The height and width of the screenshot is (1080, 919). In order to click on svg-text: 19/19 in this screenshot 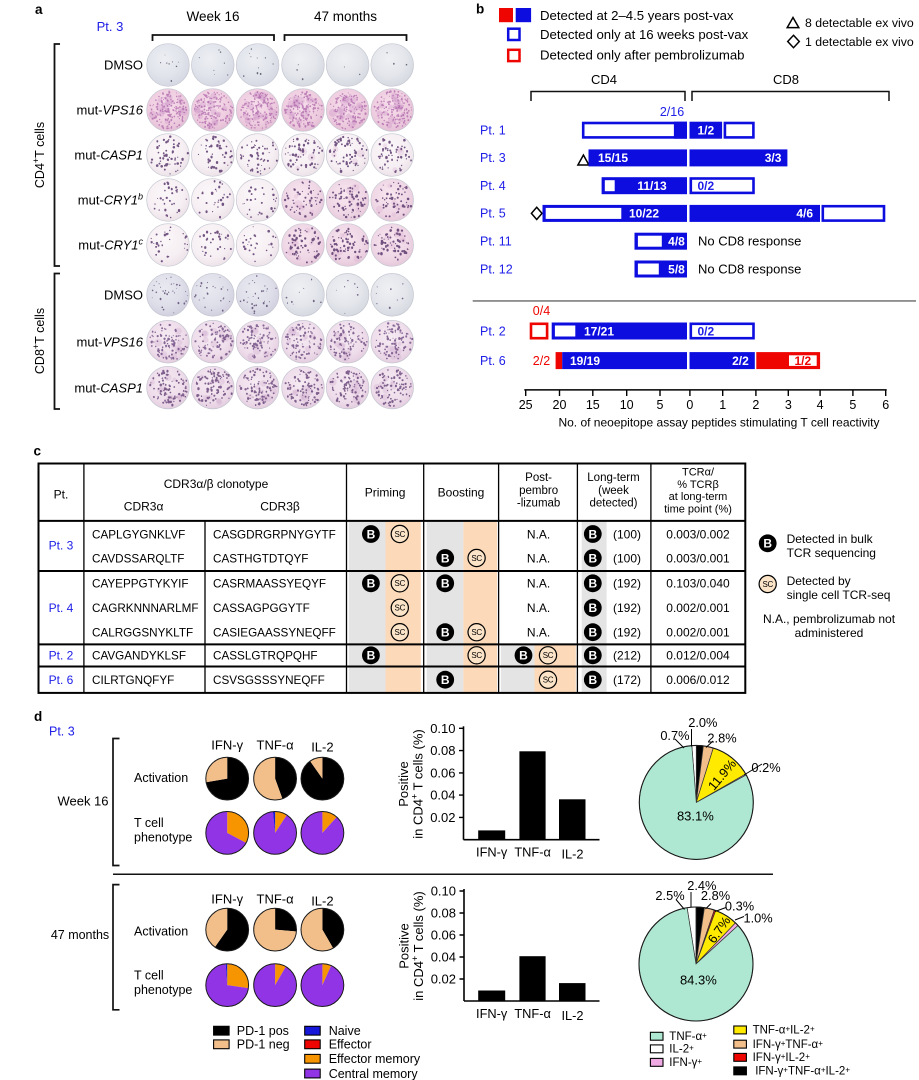, I will do `click(585, 361)`.